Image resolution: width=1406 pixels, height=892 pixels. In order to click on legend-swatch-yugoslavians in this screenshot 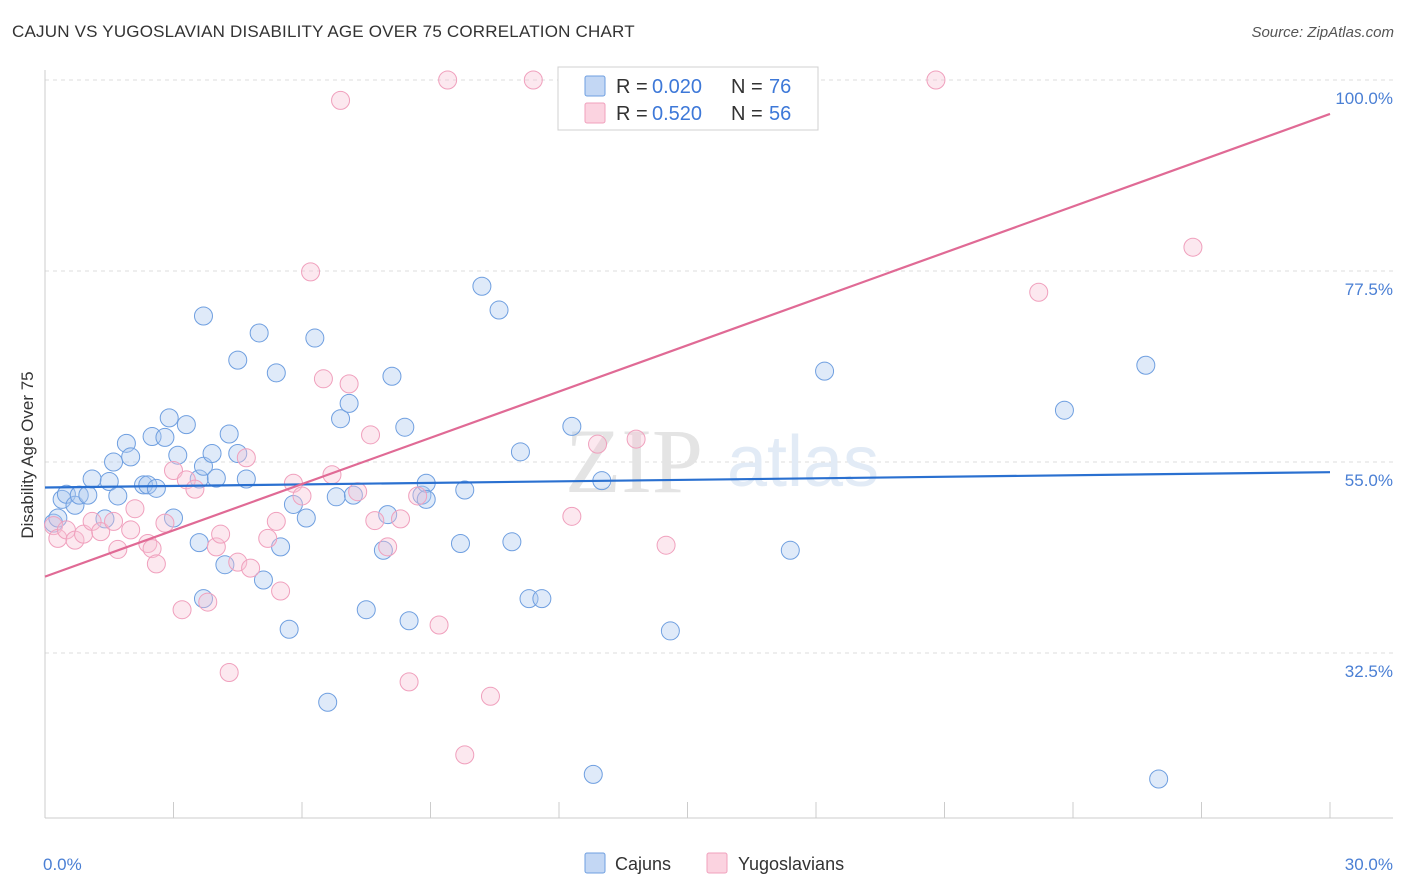, I will do `click(595, 113)`.